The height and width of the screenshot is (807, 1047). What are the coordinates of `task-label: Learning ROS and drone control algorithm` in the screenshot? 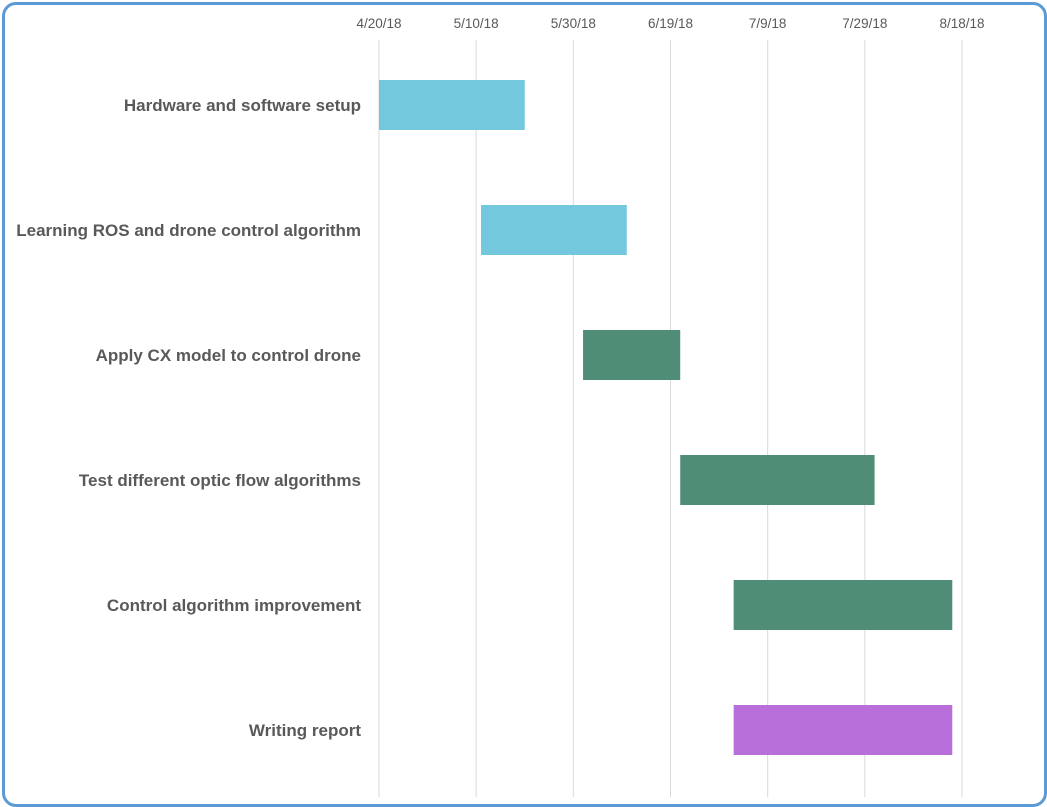 It's located at (188, 230).